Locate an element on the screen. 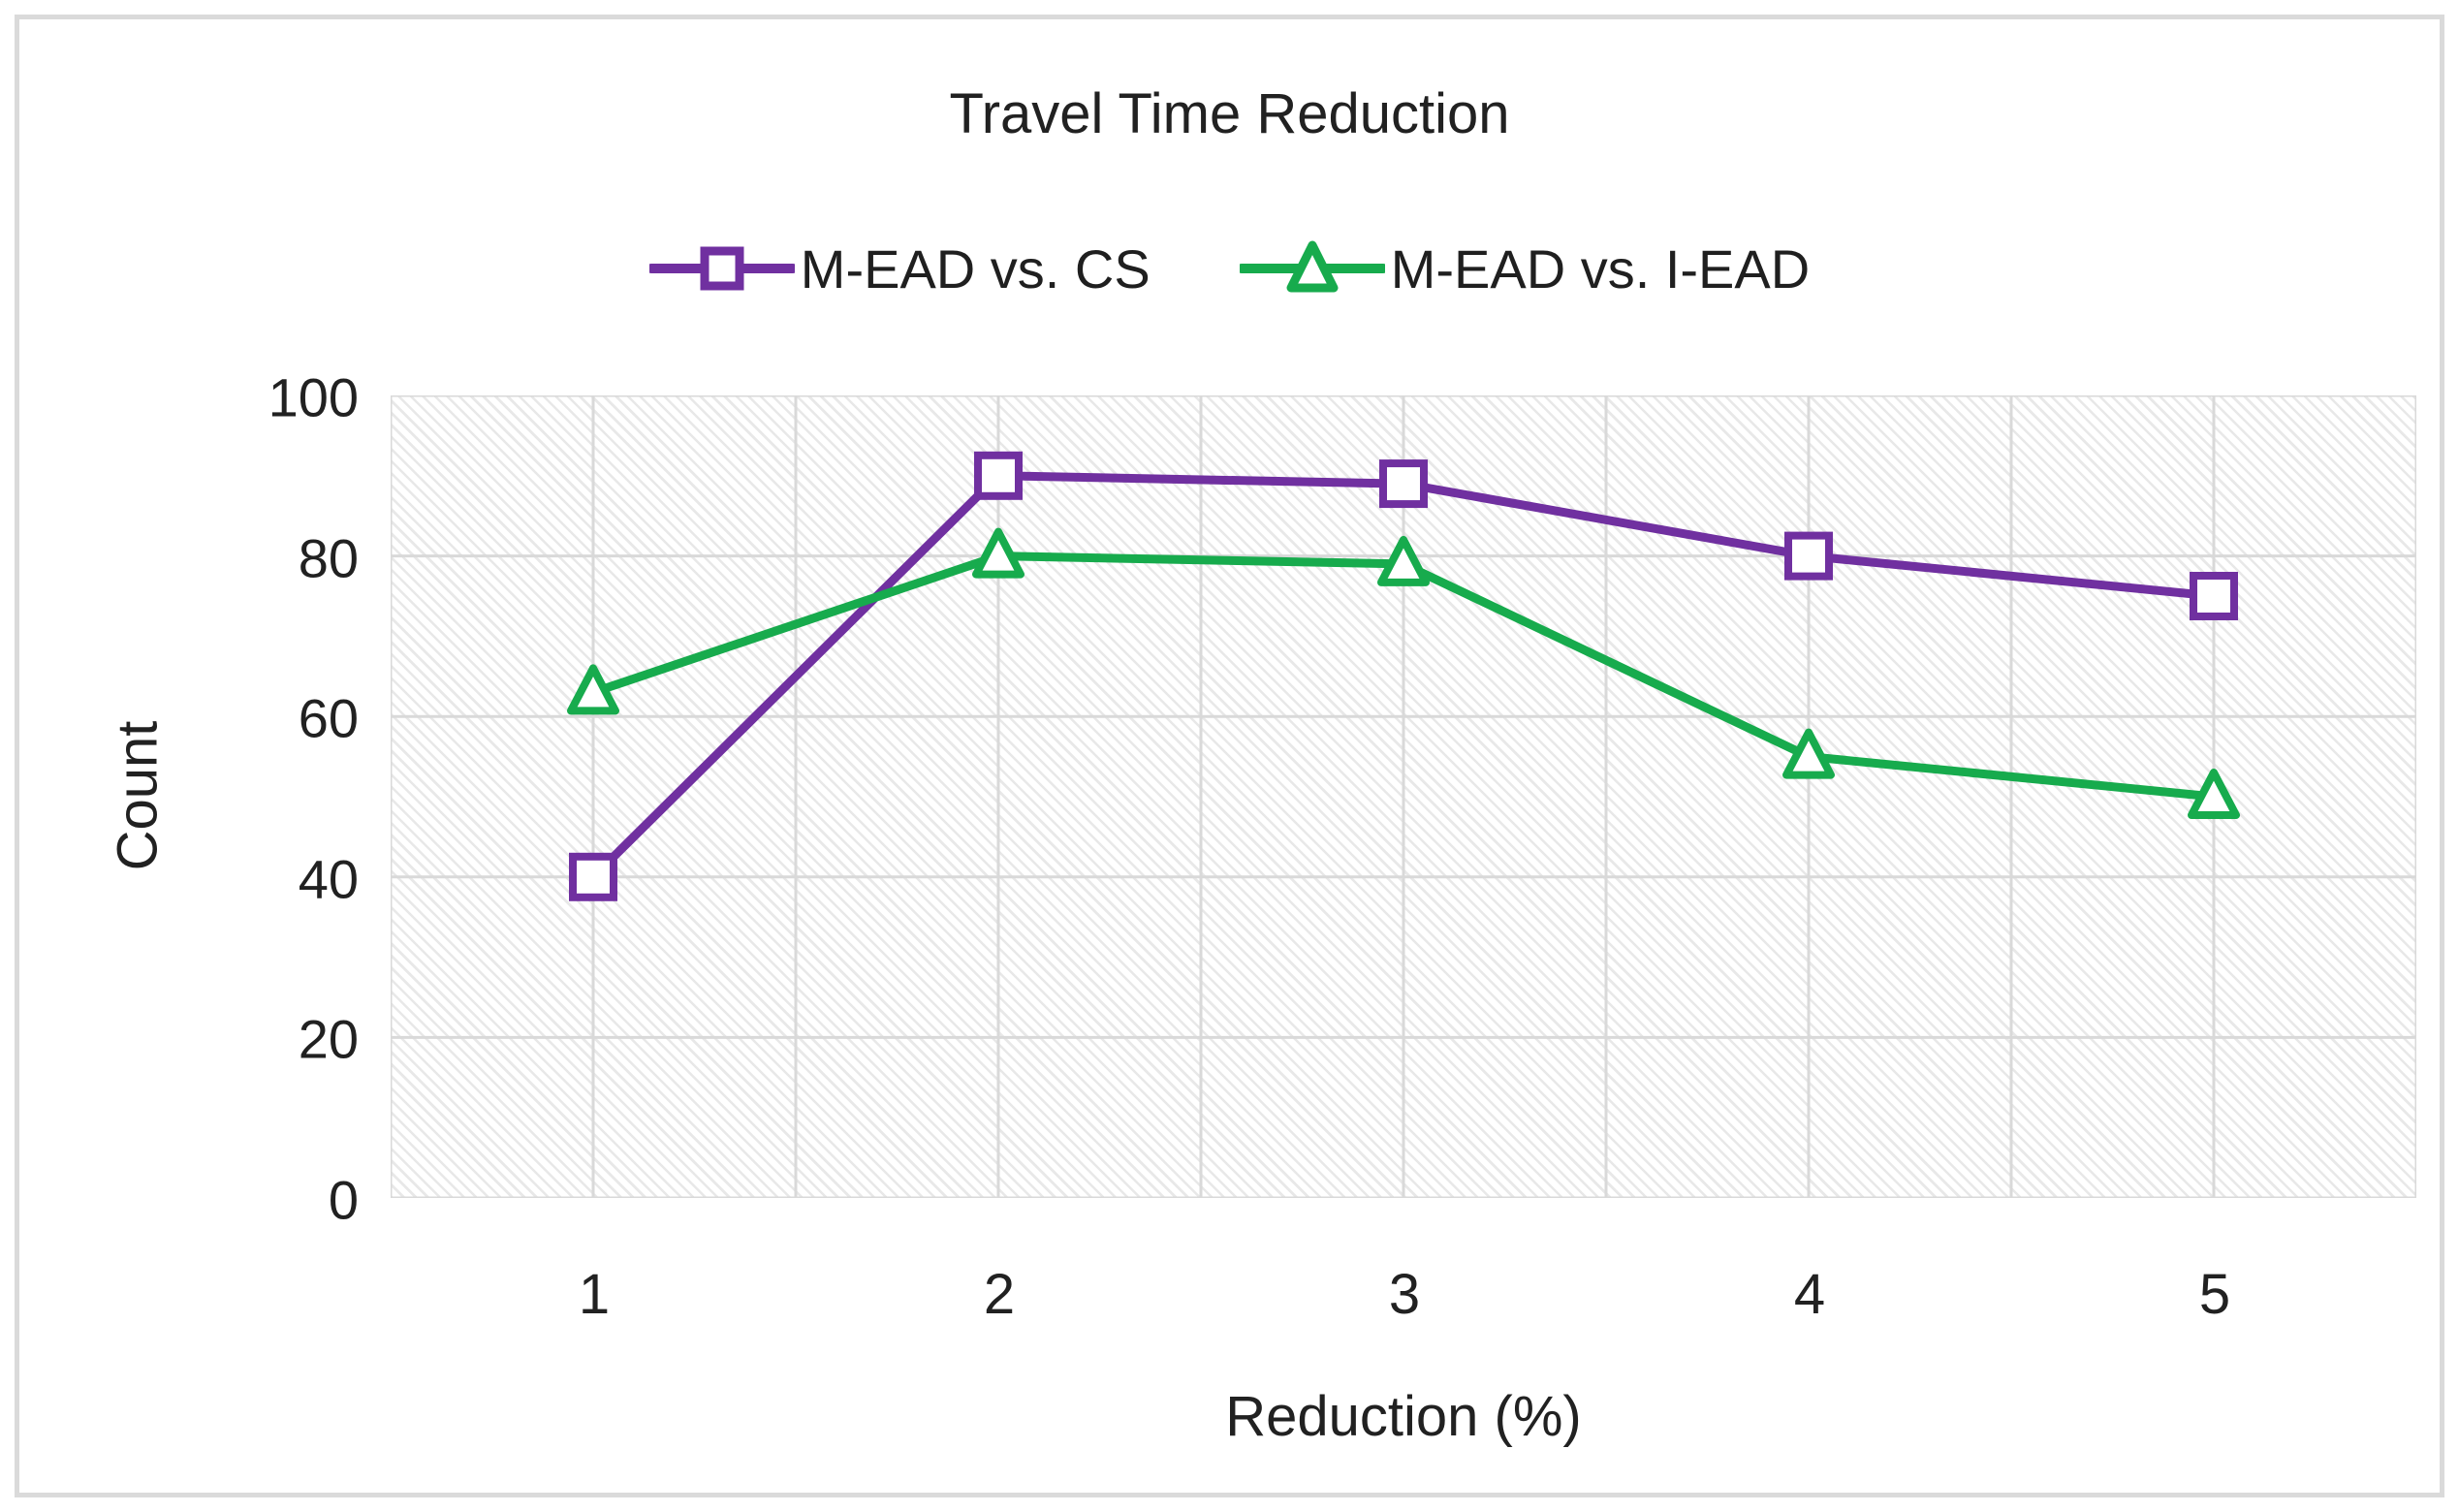 This screenshot has height=1512, width=2459. legend-marker-triangle-icon is located at coordinates (1312, 266).